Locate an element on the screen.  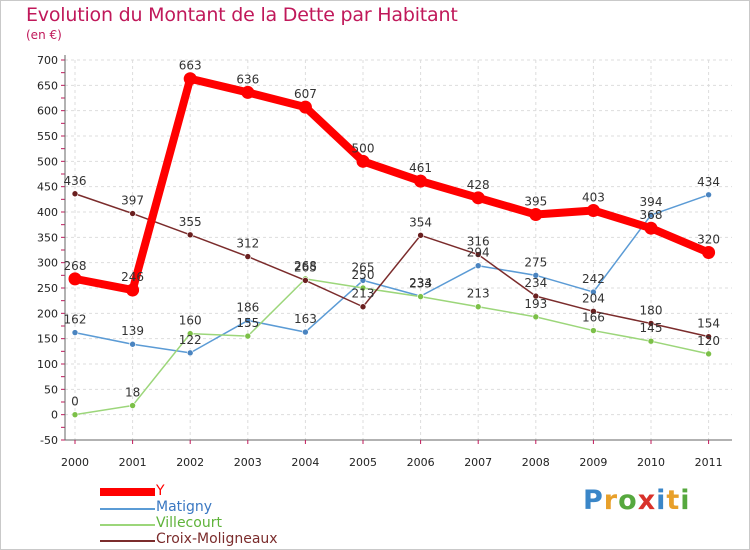
x-tick-label: 2008 is located at coordinates (536, 462).